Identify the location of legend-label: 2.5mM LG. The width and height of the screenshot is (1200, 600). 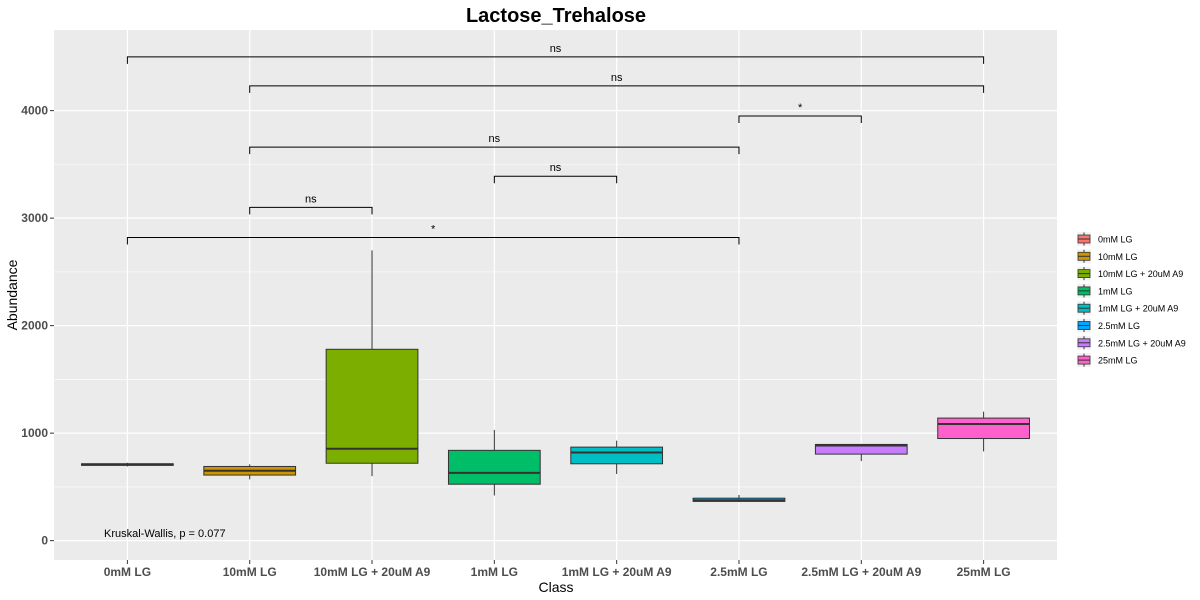
(1119, 326).